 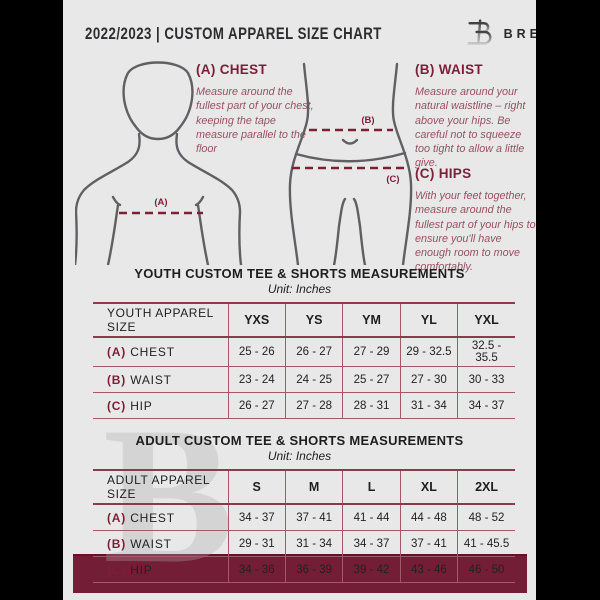 I want to click on size-column-header: YXL, so click(x=486, y=320).